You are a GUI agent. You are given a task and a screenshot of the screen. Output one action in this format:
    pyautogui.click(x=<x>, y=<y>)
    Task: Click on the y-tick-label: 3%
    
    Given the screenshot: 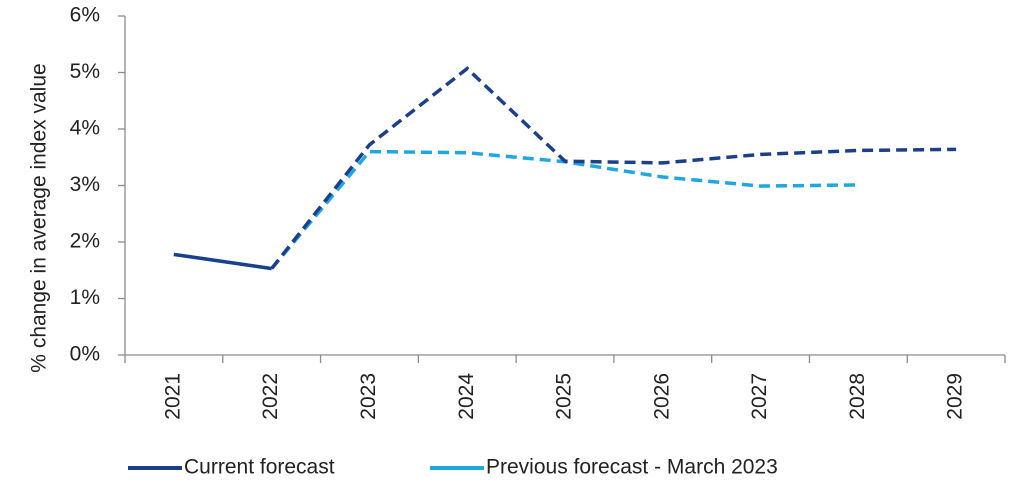 What is the action you would take?
    pyautogui.click(x=85, y=184)
    